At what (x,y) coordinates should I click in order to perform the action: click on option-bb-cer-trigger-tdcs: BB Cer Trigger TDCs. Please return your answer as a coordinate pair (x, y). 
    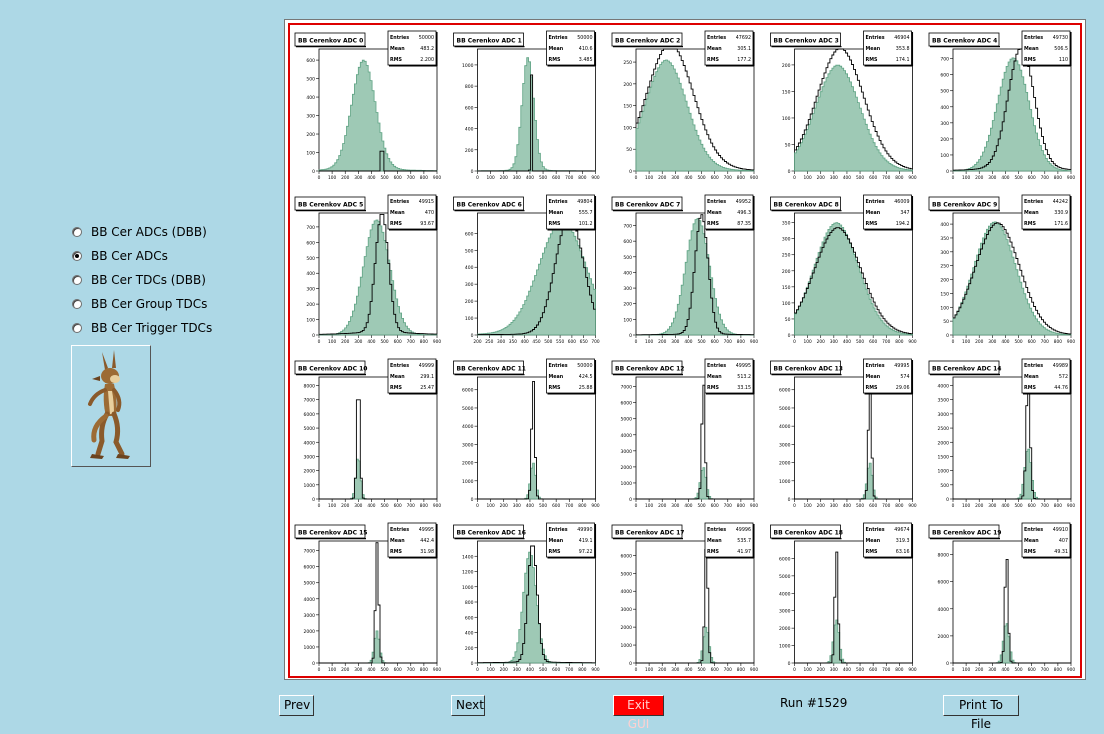
    Looking at the image, I should click on (142, 328).